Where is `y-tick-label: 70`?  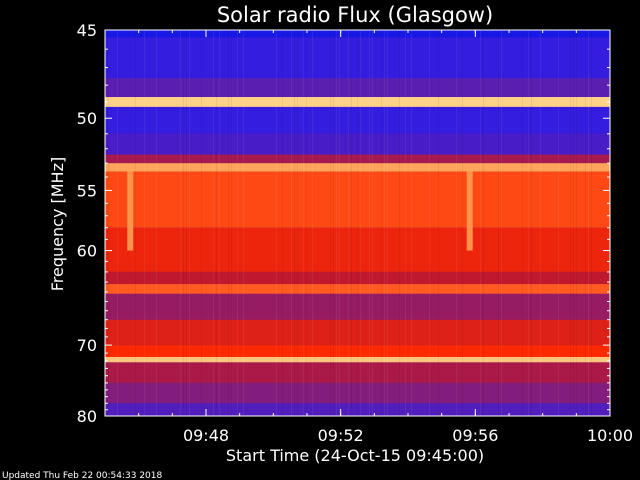 y-tick-label: 70 is located at coordinates (87, 345).